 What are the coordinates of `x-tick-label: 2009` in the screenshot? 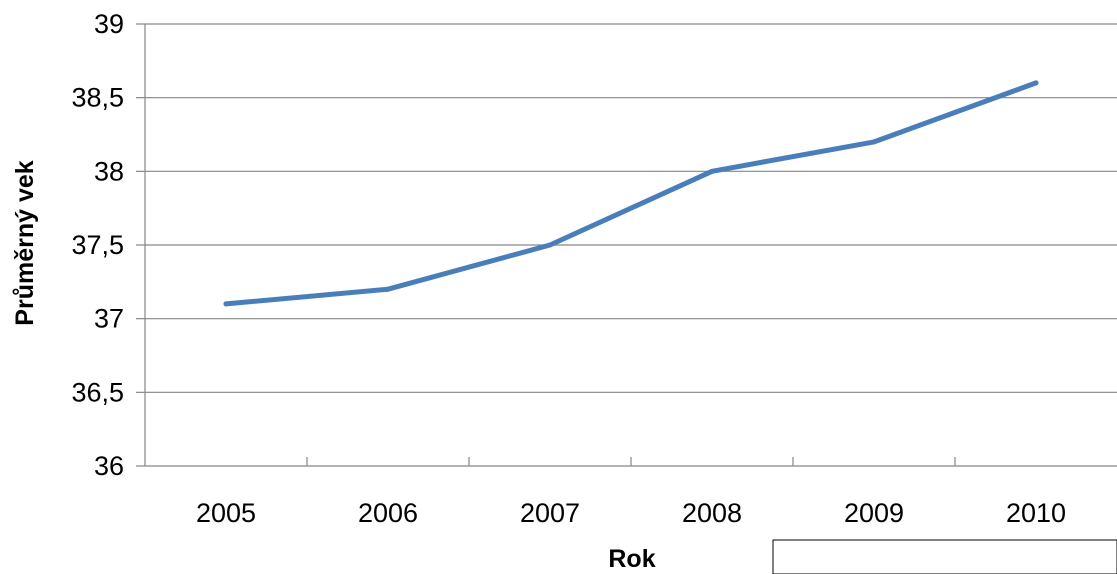 It's located at (874, 513).